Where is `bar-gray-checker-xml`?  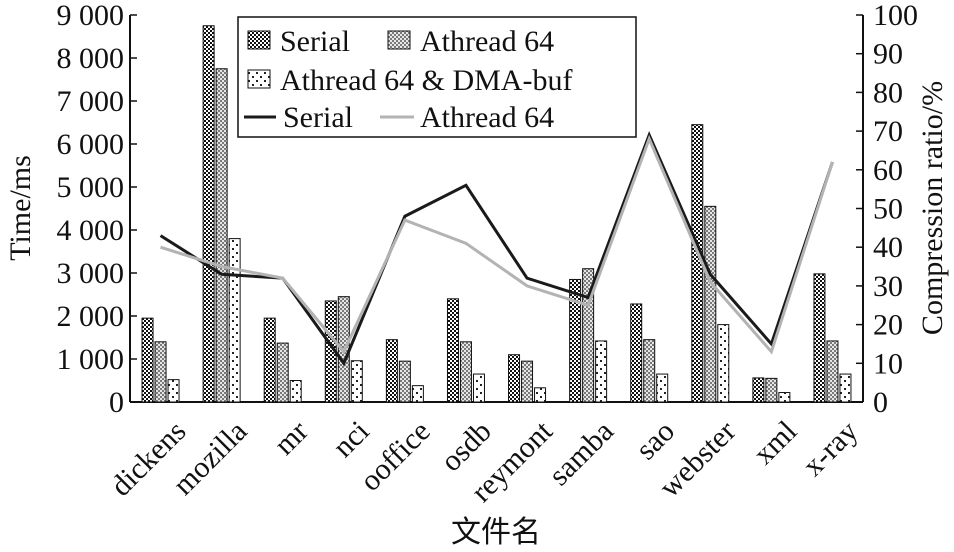
bar-gray-checker-xml is located at coordinates (771, 390).